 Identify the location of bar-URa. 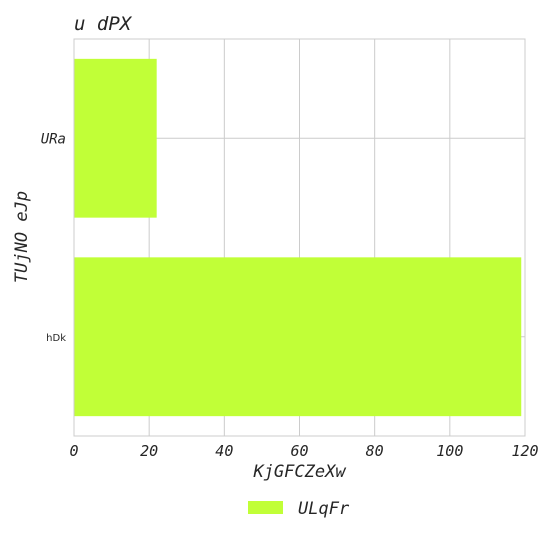
(115, 138).